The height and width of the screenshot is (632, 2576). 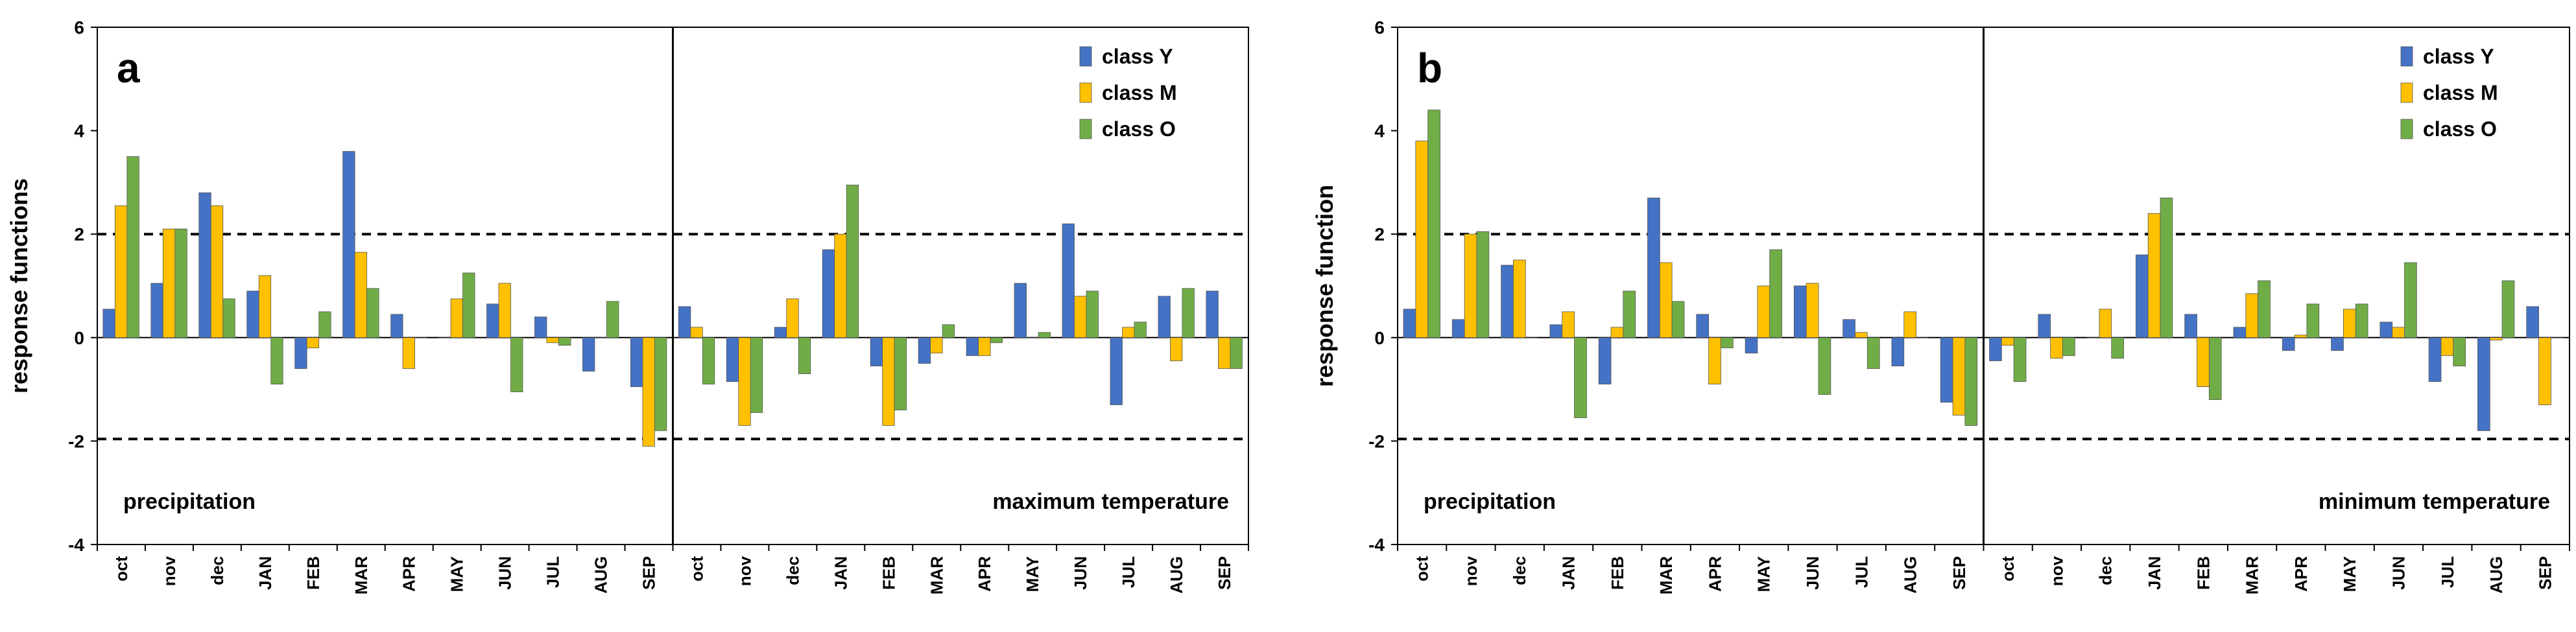 What do you see at coordinates (456, 318) in the screenshot?
I see `bar-M-MAY` at bounding box center [456, 318].